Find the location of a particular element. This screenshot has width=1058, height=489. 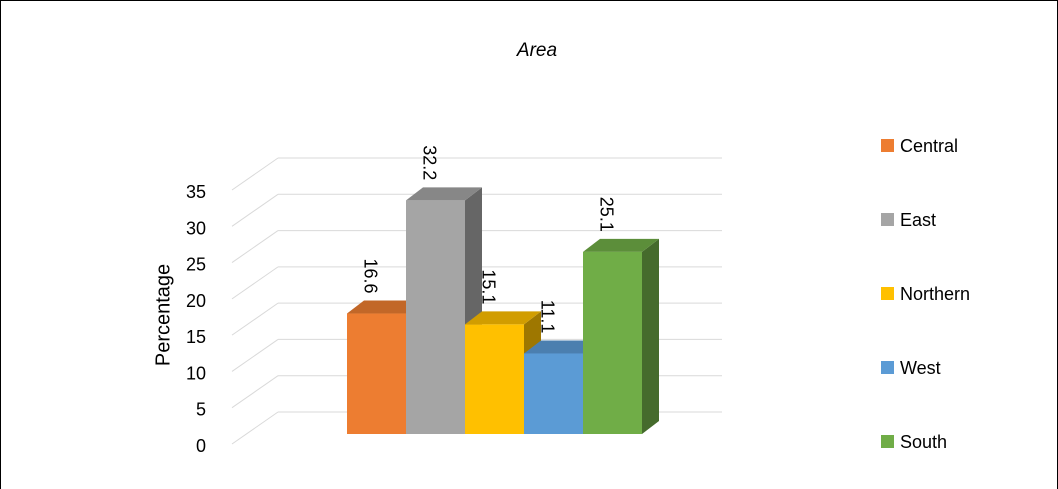

bar-south is located at coordinates (621, 336).